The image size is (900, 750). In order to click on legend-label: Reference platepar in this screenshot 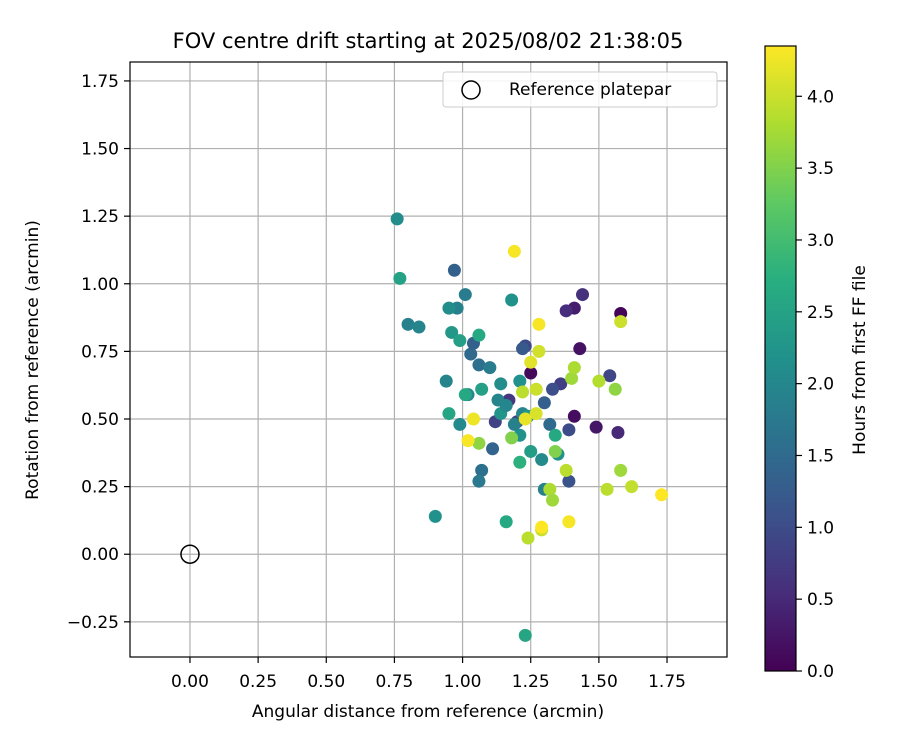, I will do `click(590, 90)`.